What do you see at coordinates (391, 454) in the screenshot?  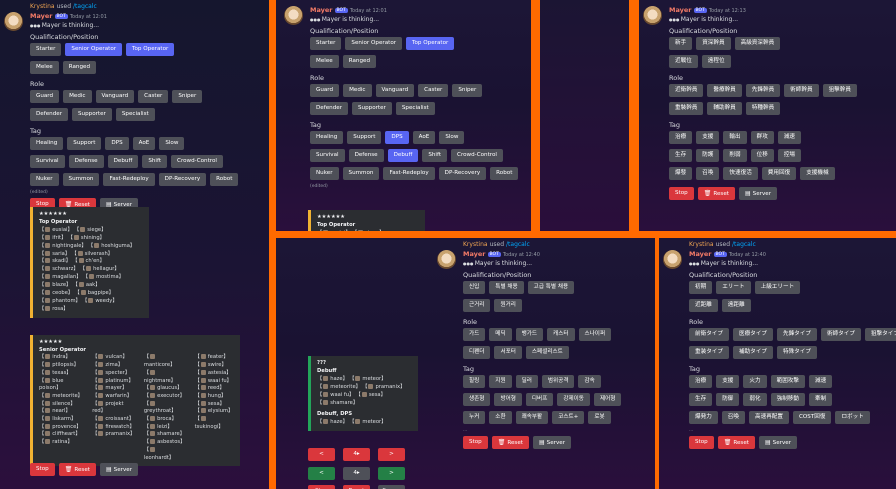 I see `page-button: >` at bounding box center [391, 454].